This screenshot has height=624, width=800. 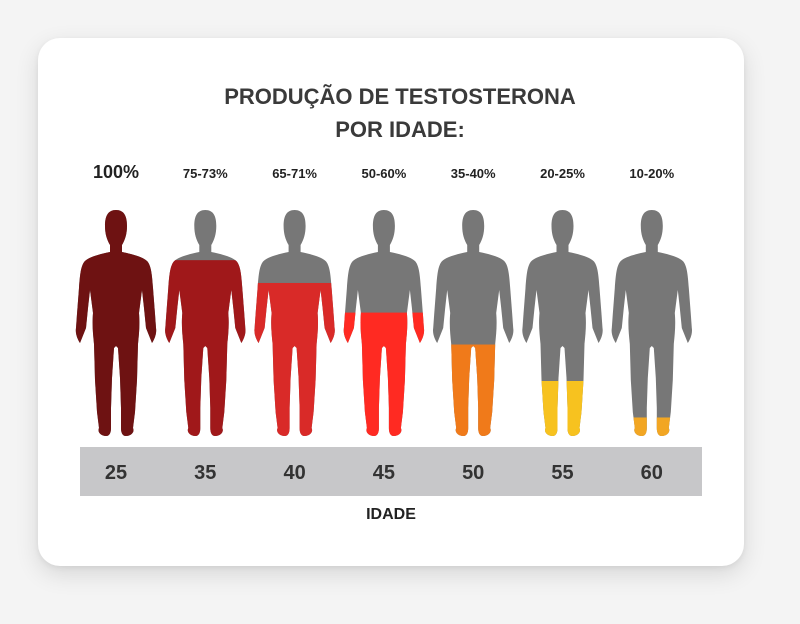 I want to click on chart-title-line2: POR IDADE:, so click(x=400, y=129).